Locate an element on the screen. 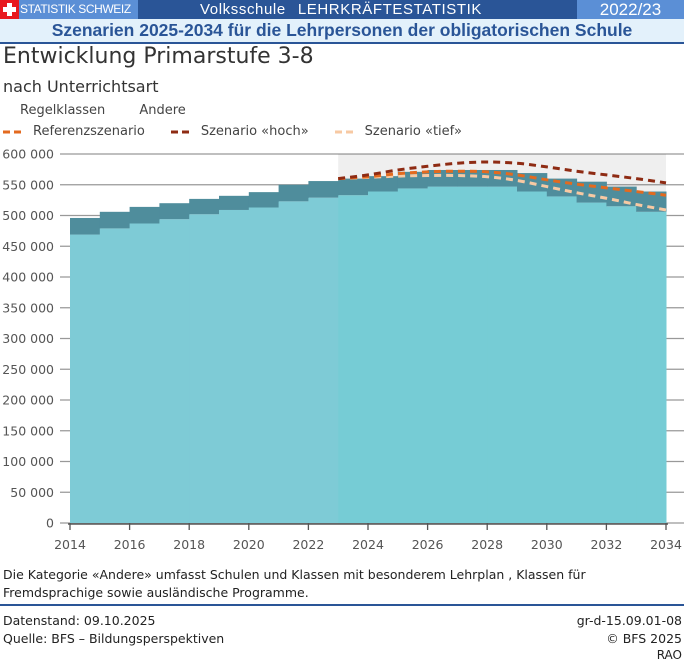 The width and height of the screenshot is (684, 665). x-tick-label: 2028 is located at coordinates (487, 544).